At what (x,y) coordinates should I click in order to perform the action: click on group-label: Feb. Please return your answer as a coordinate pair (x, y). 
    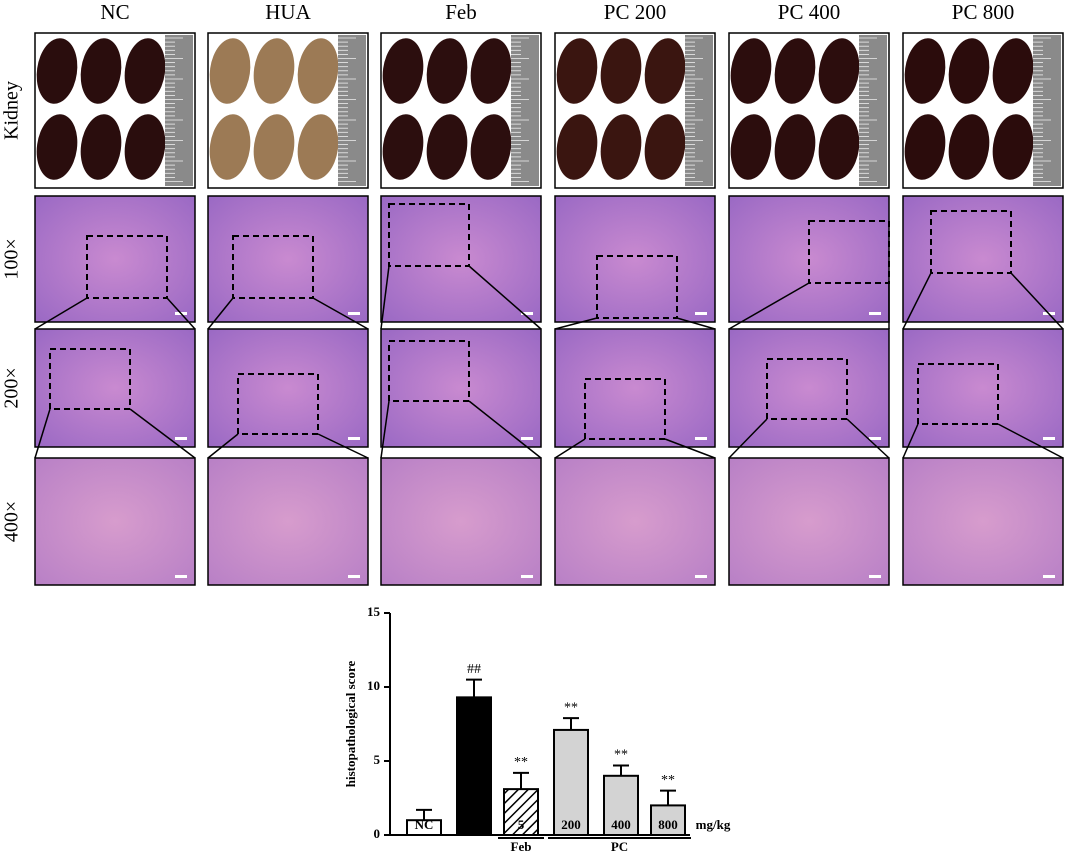
    Looking at the image, I should click on (521, 846).